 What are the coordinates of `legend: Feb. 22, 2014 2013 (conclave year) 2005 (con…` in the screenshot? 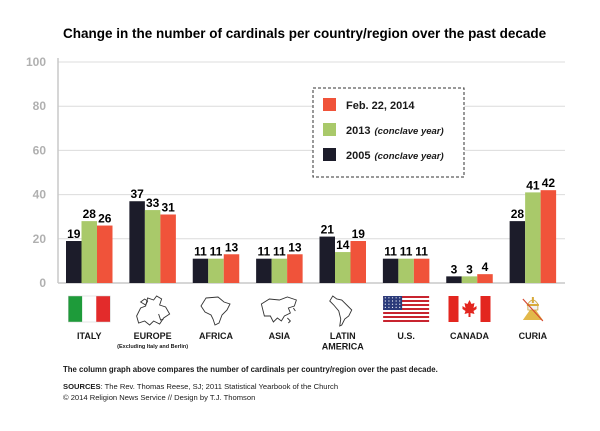 It's located at (388, 132).